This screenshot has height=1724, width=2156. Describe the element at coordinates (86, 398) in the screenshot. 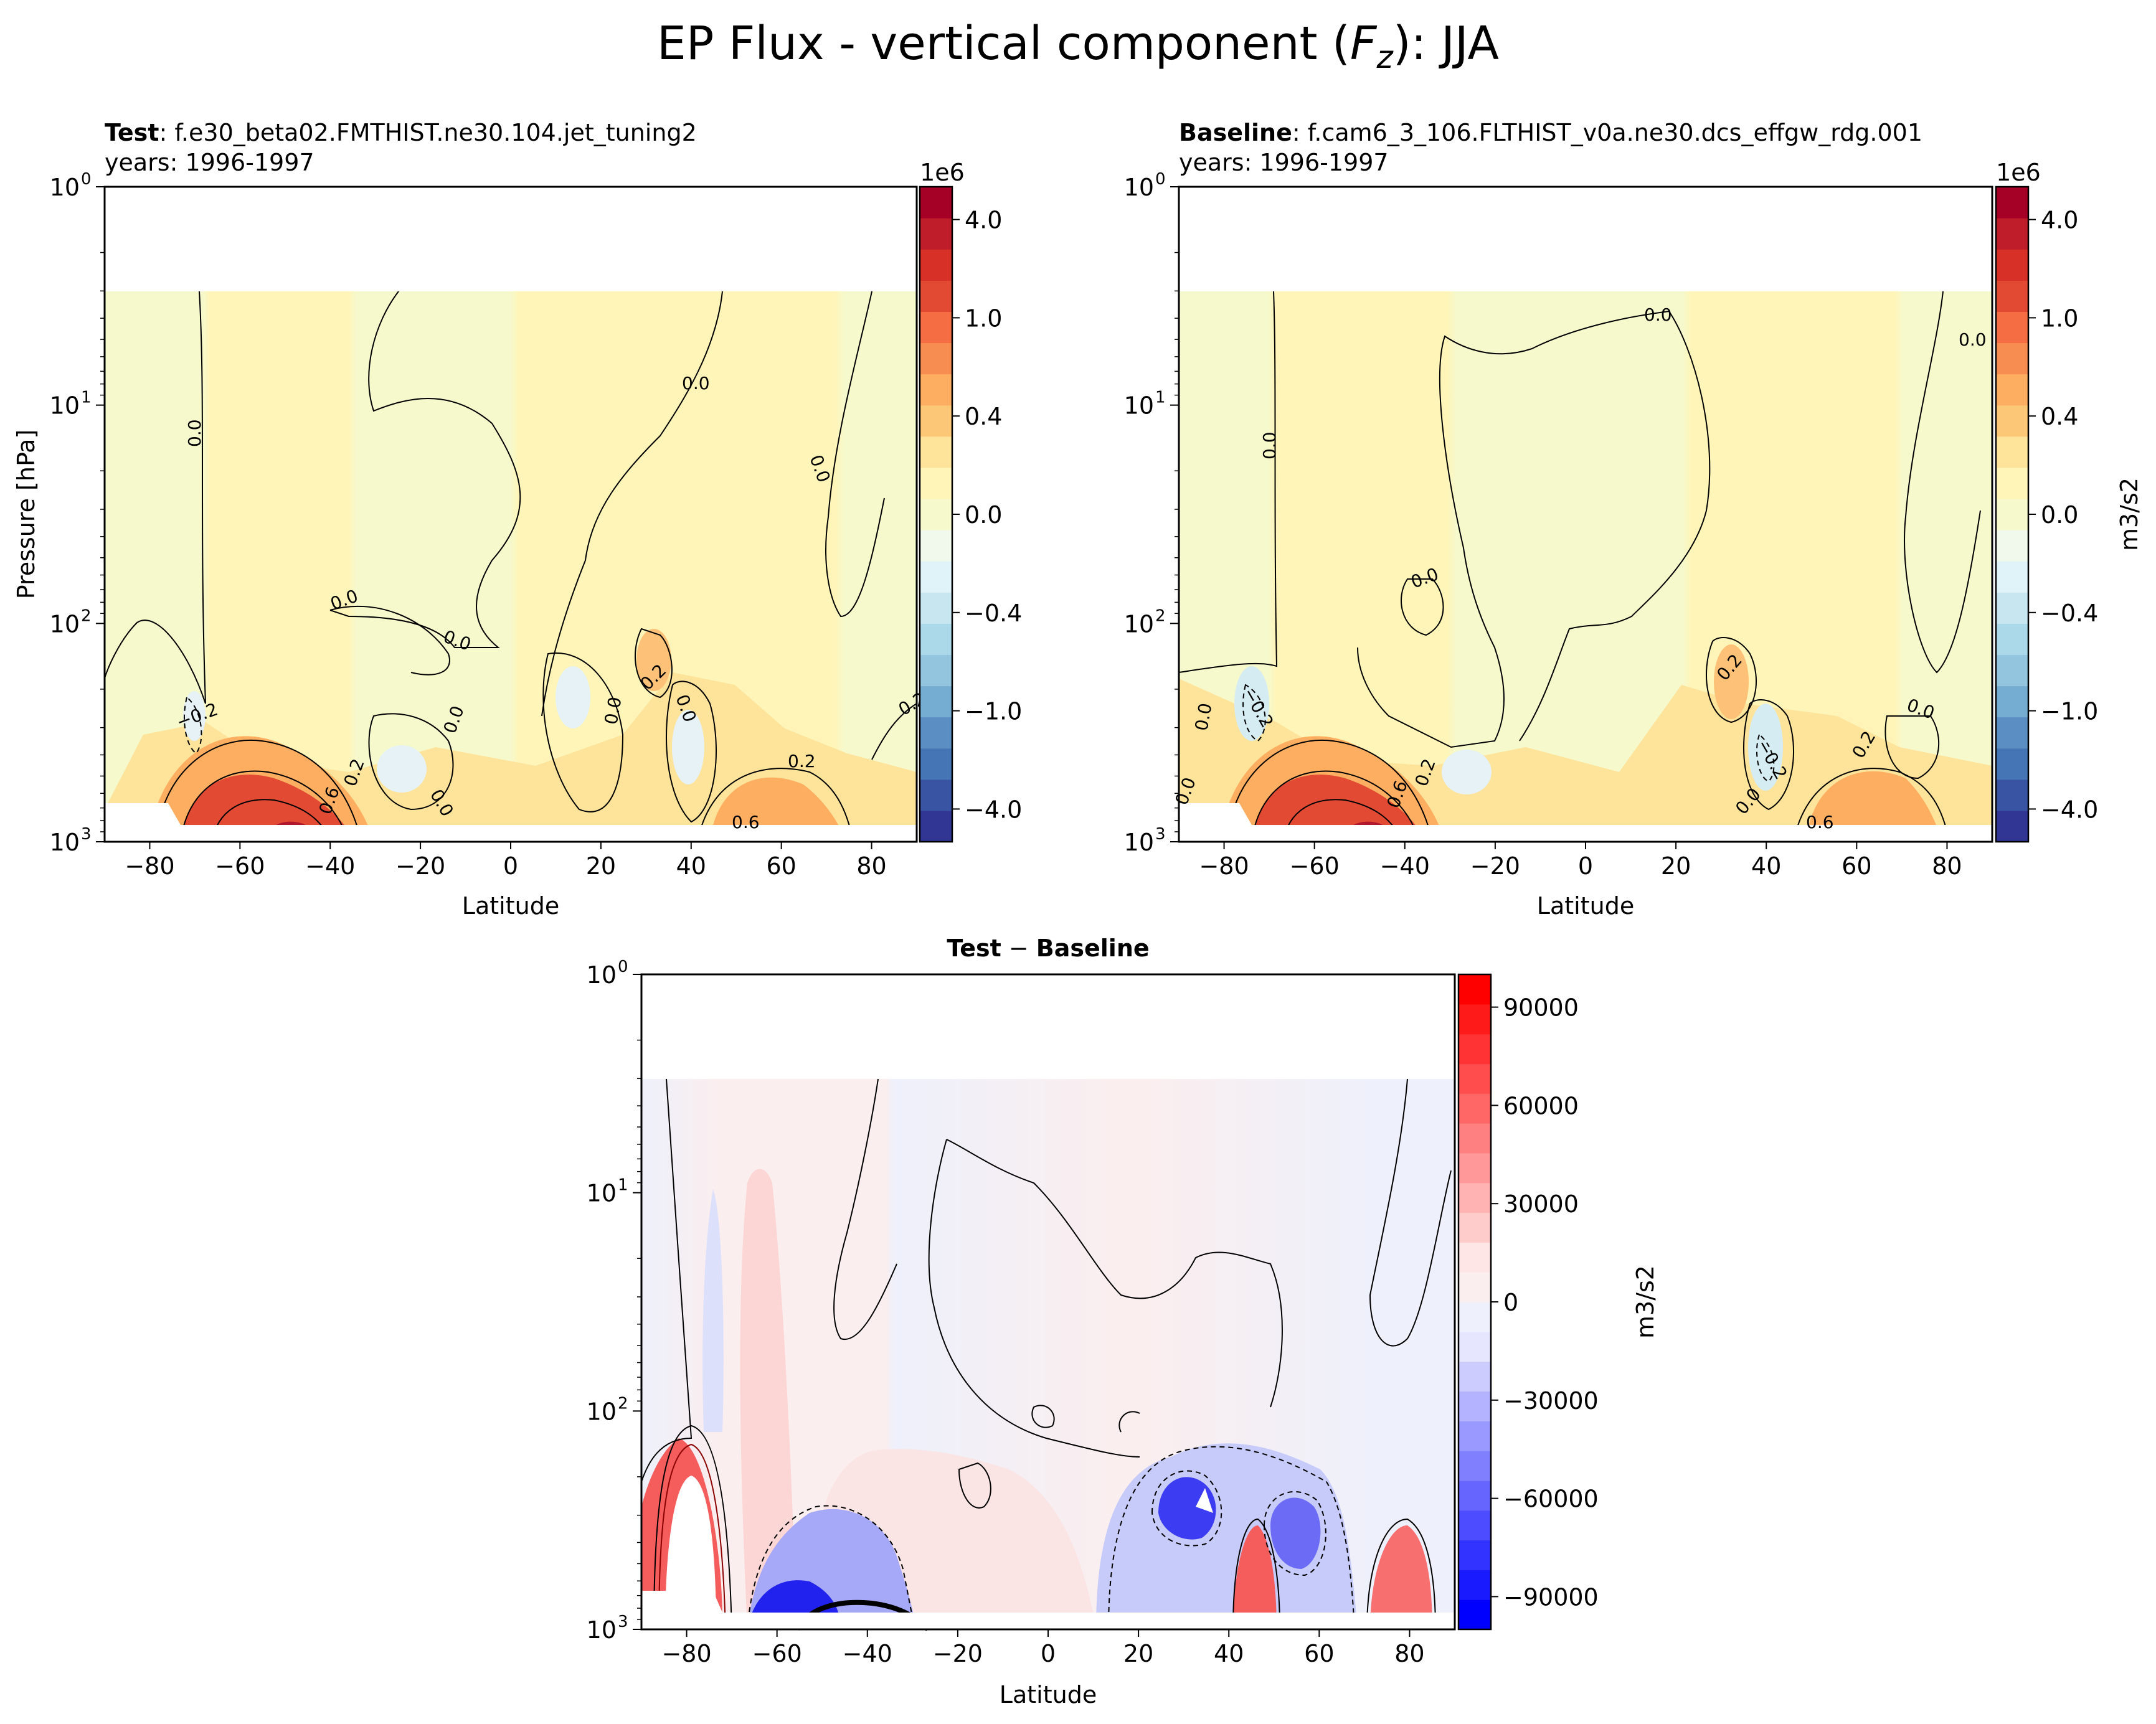

I see `y-tick-exponent: 1` at that location.